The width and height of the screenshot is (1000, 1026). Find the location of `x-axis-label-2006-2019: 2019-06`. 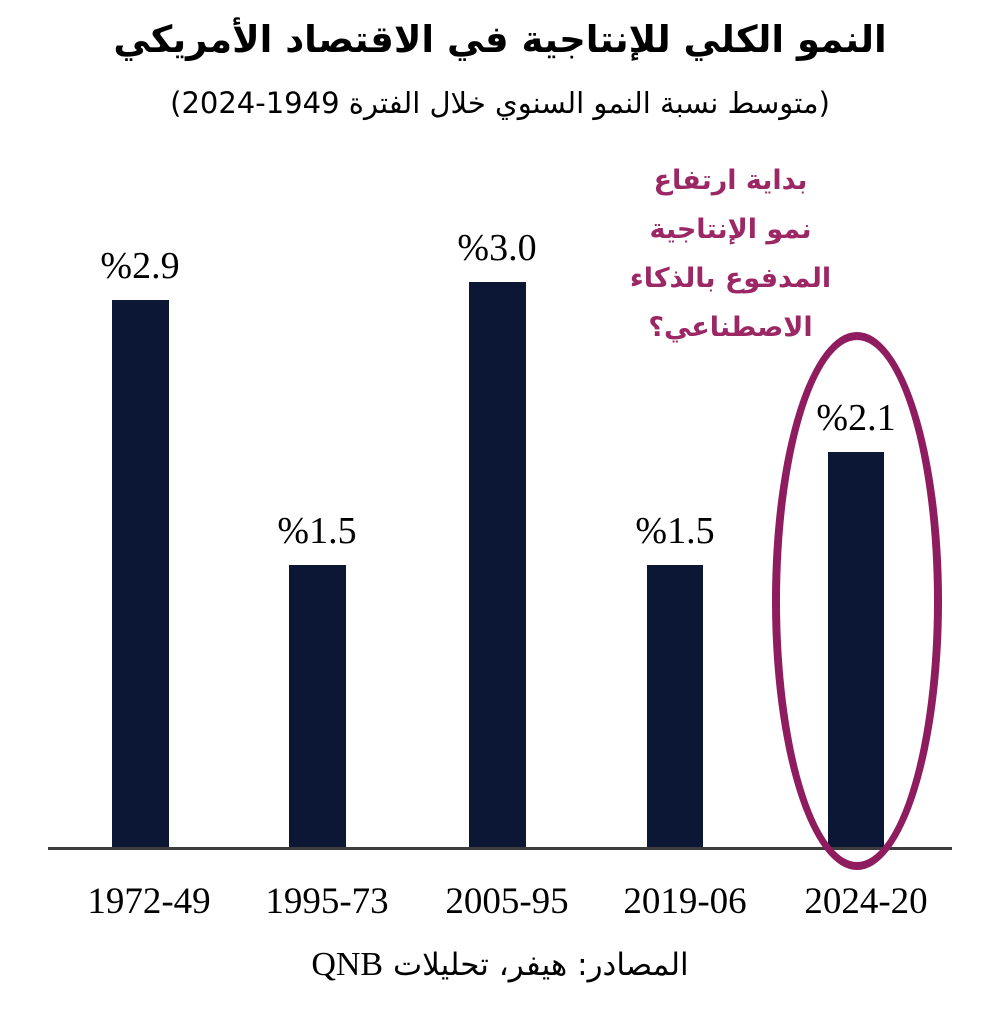

x-axis-label-2006-2019: 2019-06 is located at coordinates (685, 901).